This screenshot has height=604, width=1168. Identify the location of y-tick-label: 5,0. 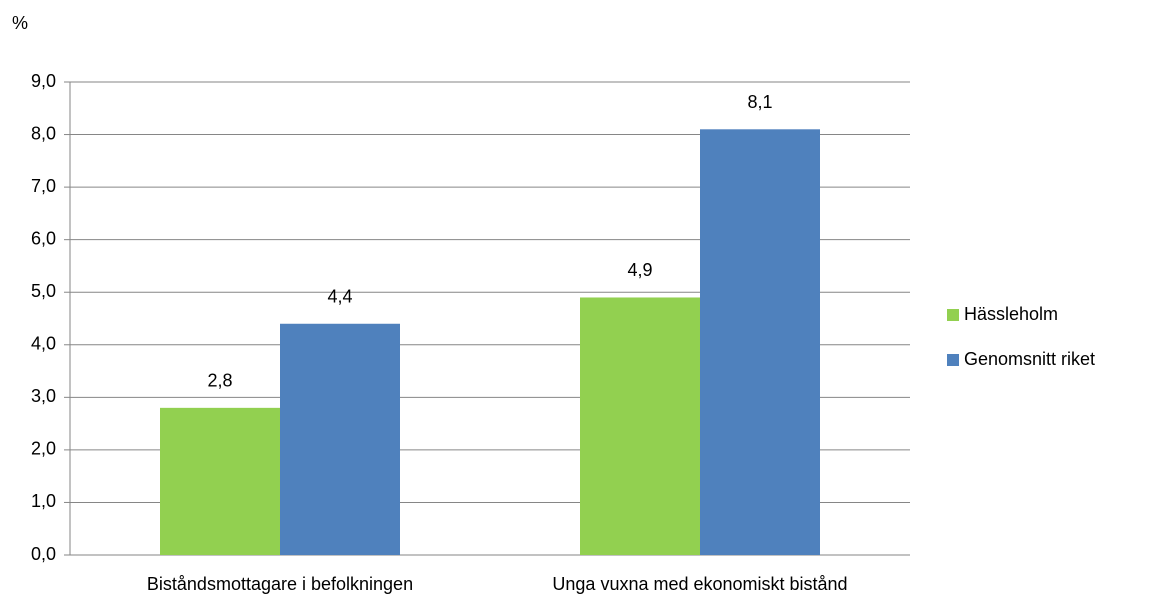
(43, 291).